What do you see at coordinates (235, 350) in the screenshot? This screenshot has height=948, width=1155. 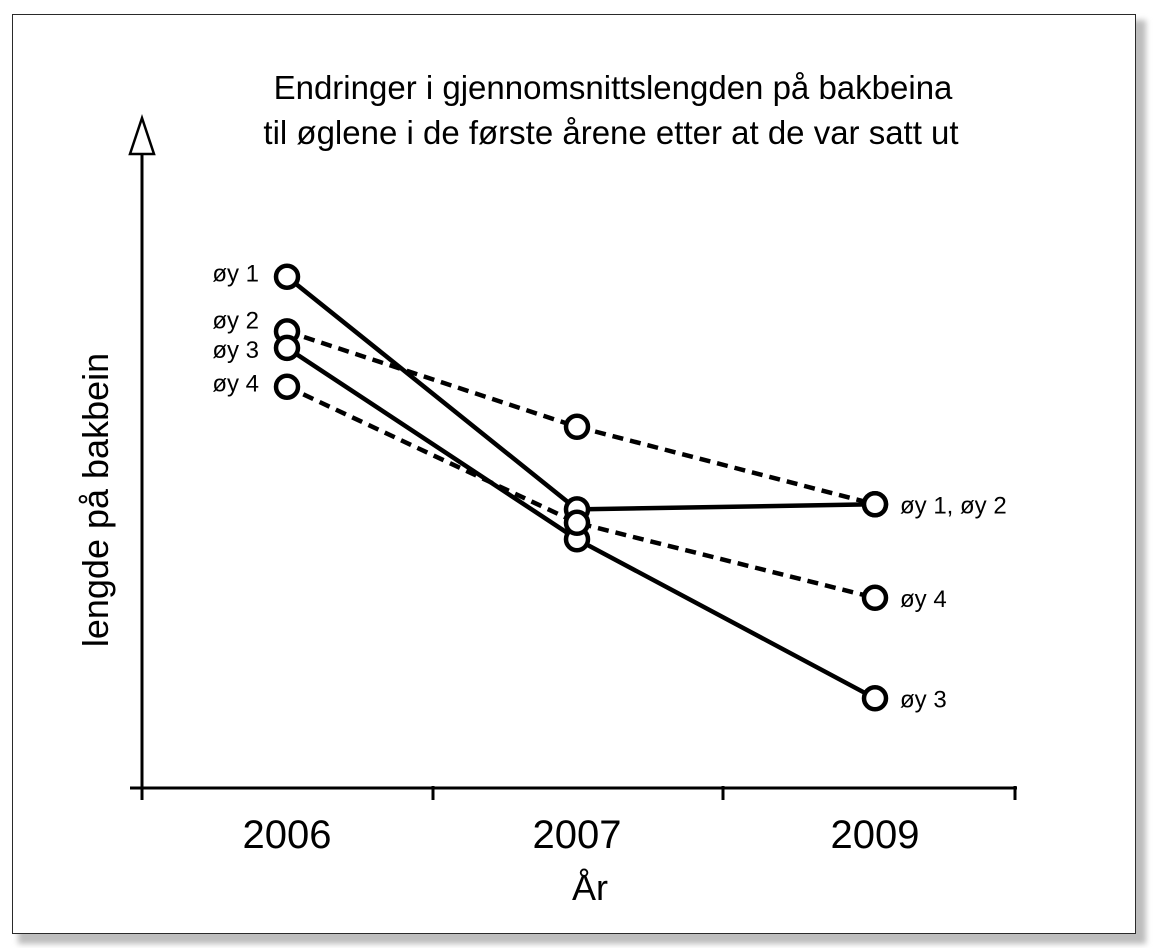 I see `point-label-left: øy 3` at bounding box center [235, 350].